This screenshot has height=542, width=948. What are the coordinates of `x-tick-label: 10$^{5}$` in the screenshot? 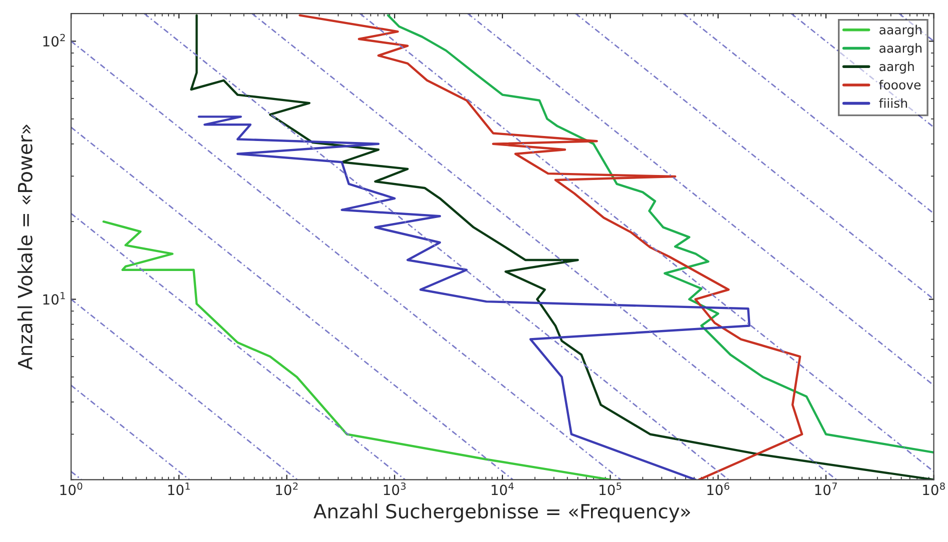 It's located at (611, 489).